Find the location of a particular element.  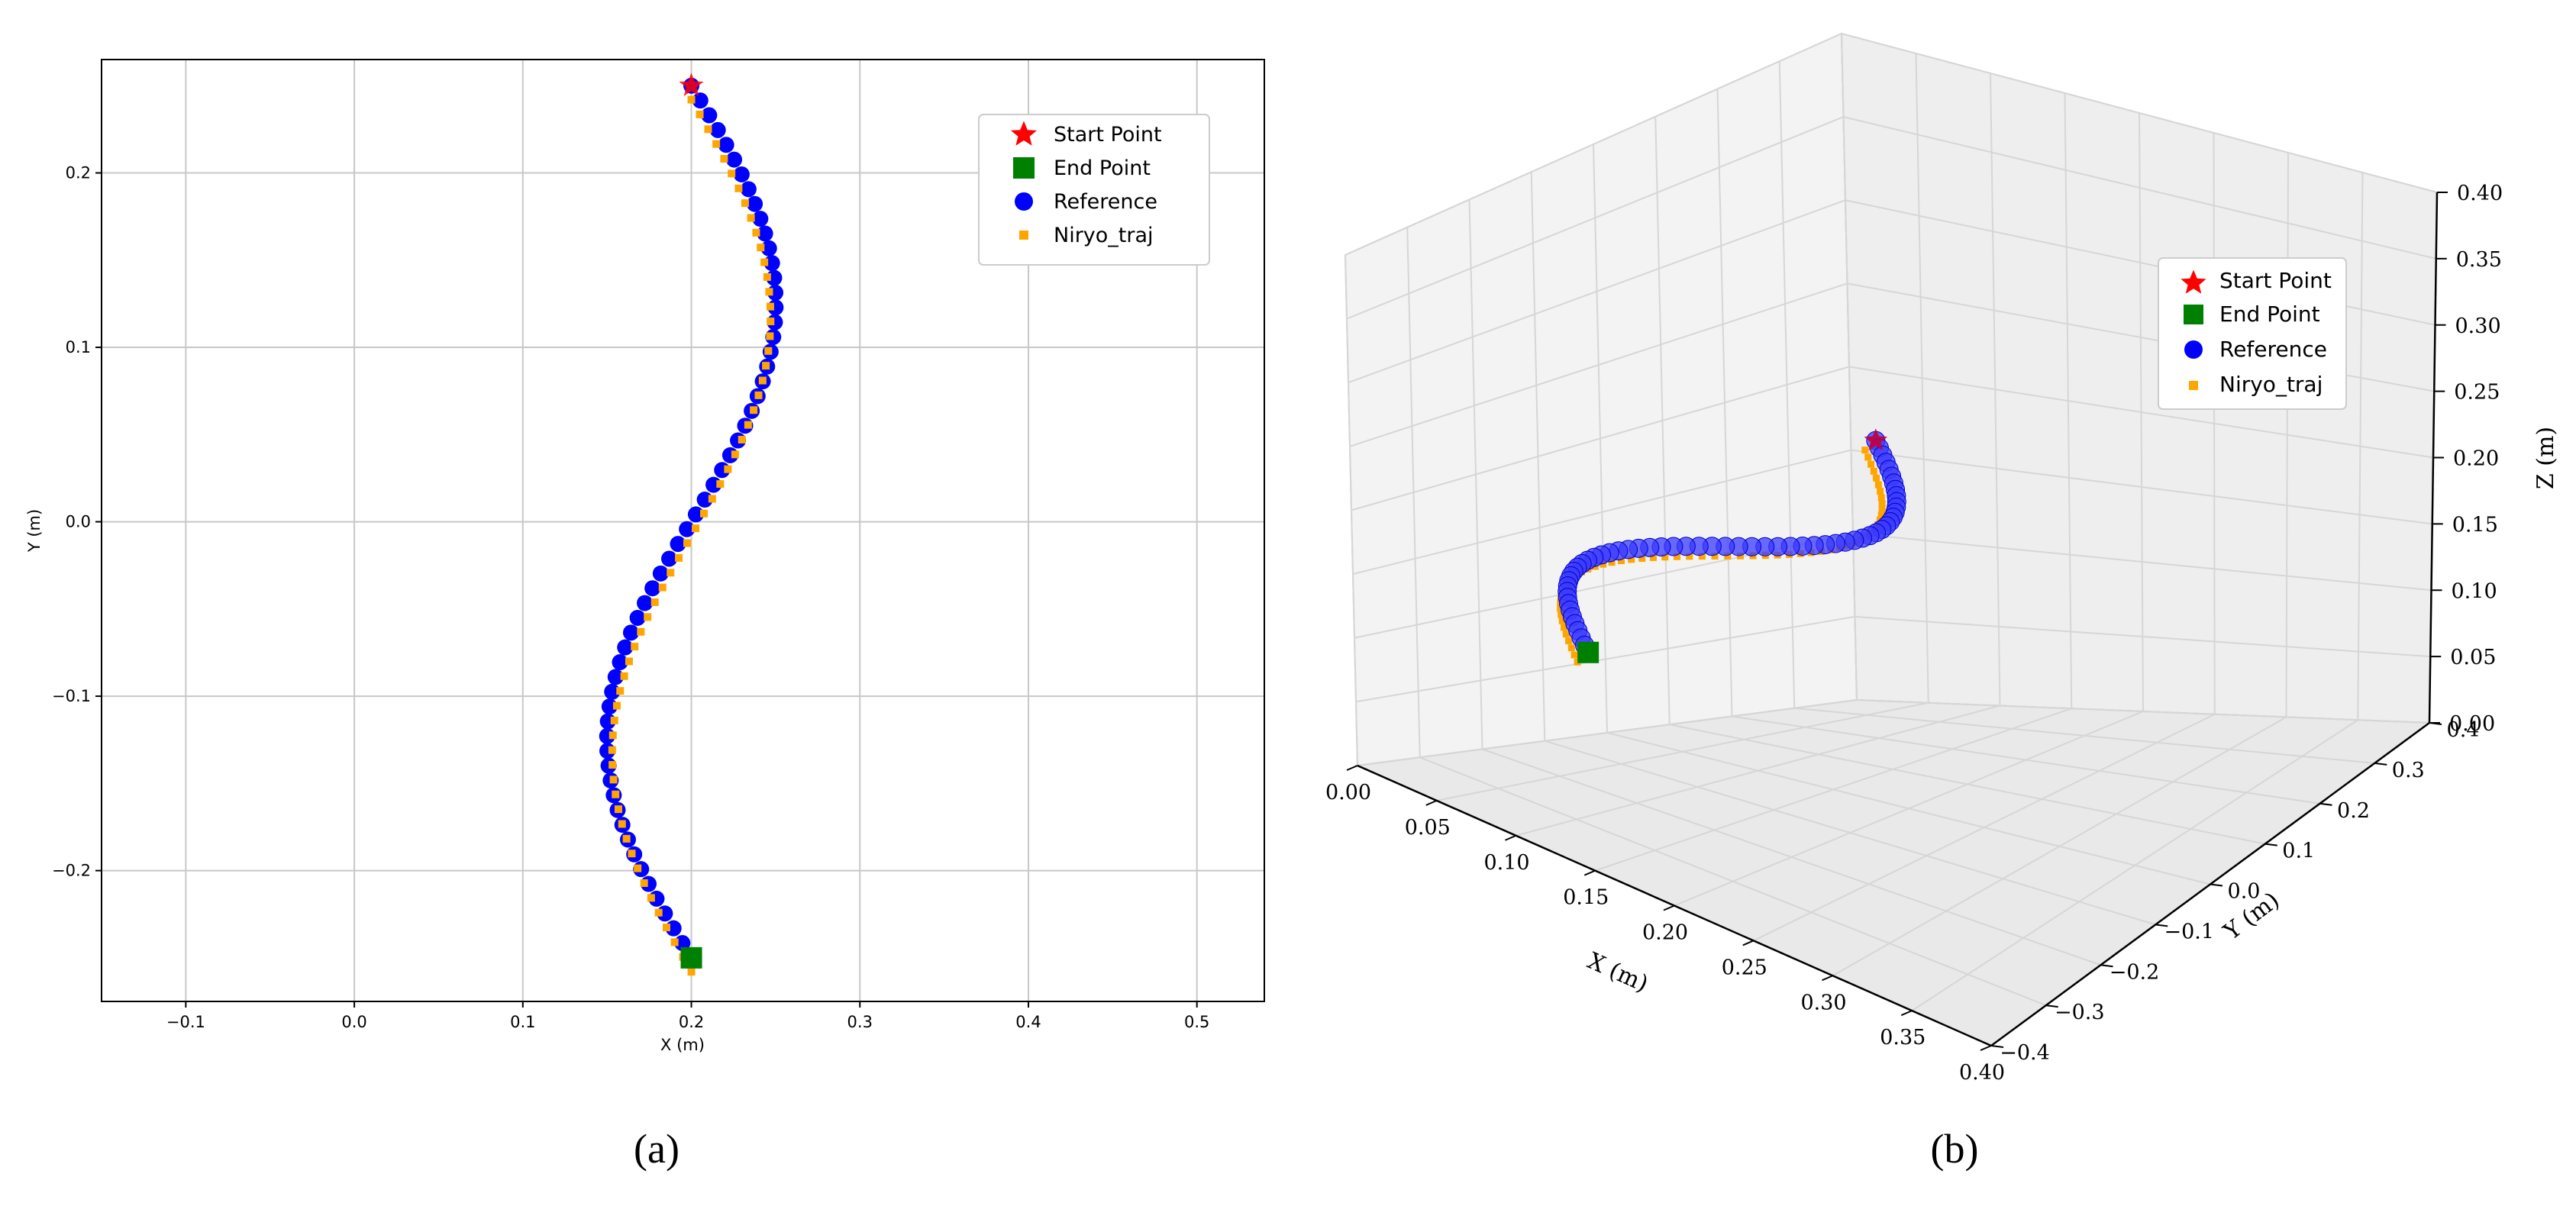

z-tick-label: 0.25 is located at coordinates (2477, 393).